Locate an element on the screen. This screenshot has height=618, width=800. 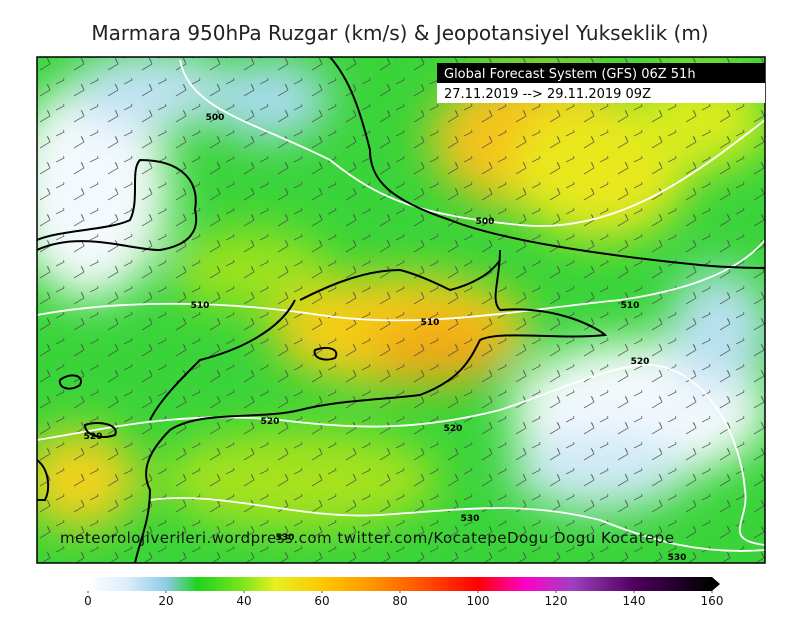
colorbar-tick-label: 80 is located at coordinates (399, 601).